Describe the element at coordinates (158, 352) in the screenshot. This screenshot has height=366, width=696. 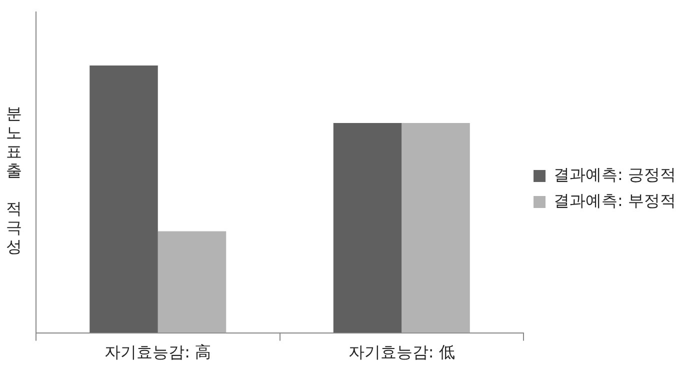
I see `x-tick-label: 자기효능감: 高` at that location.